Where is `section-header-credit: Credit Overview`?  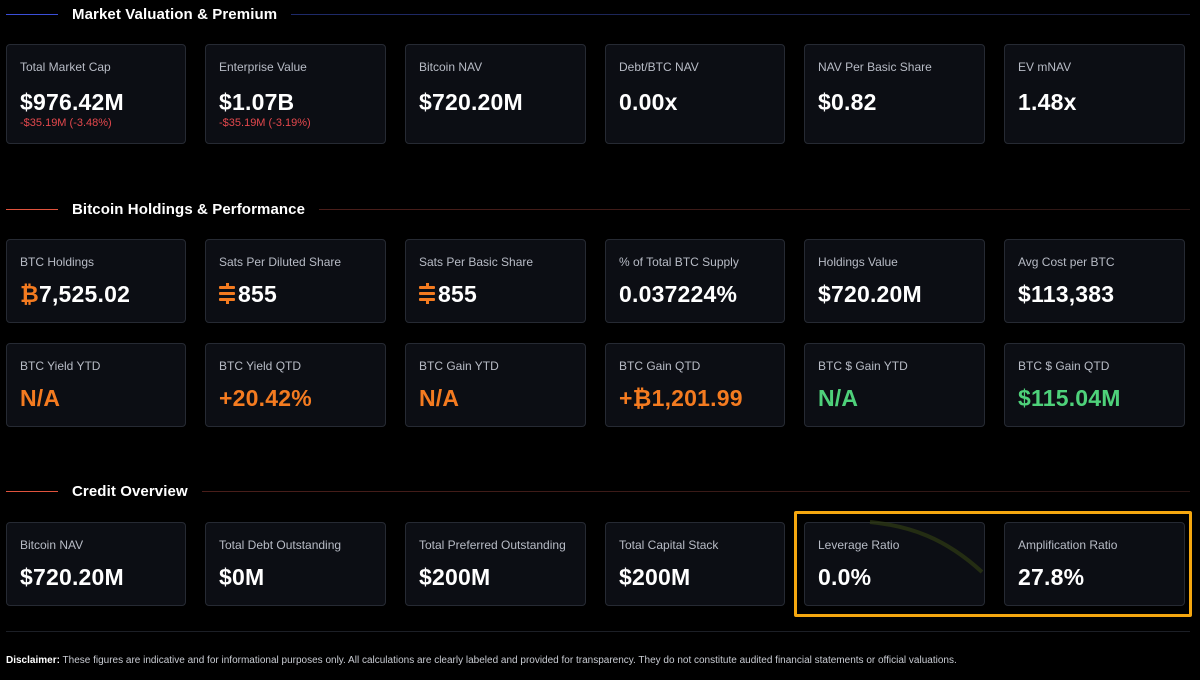 section-header-credit: Credit Overview is located at coordinates (598, 491).